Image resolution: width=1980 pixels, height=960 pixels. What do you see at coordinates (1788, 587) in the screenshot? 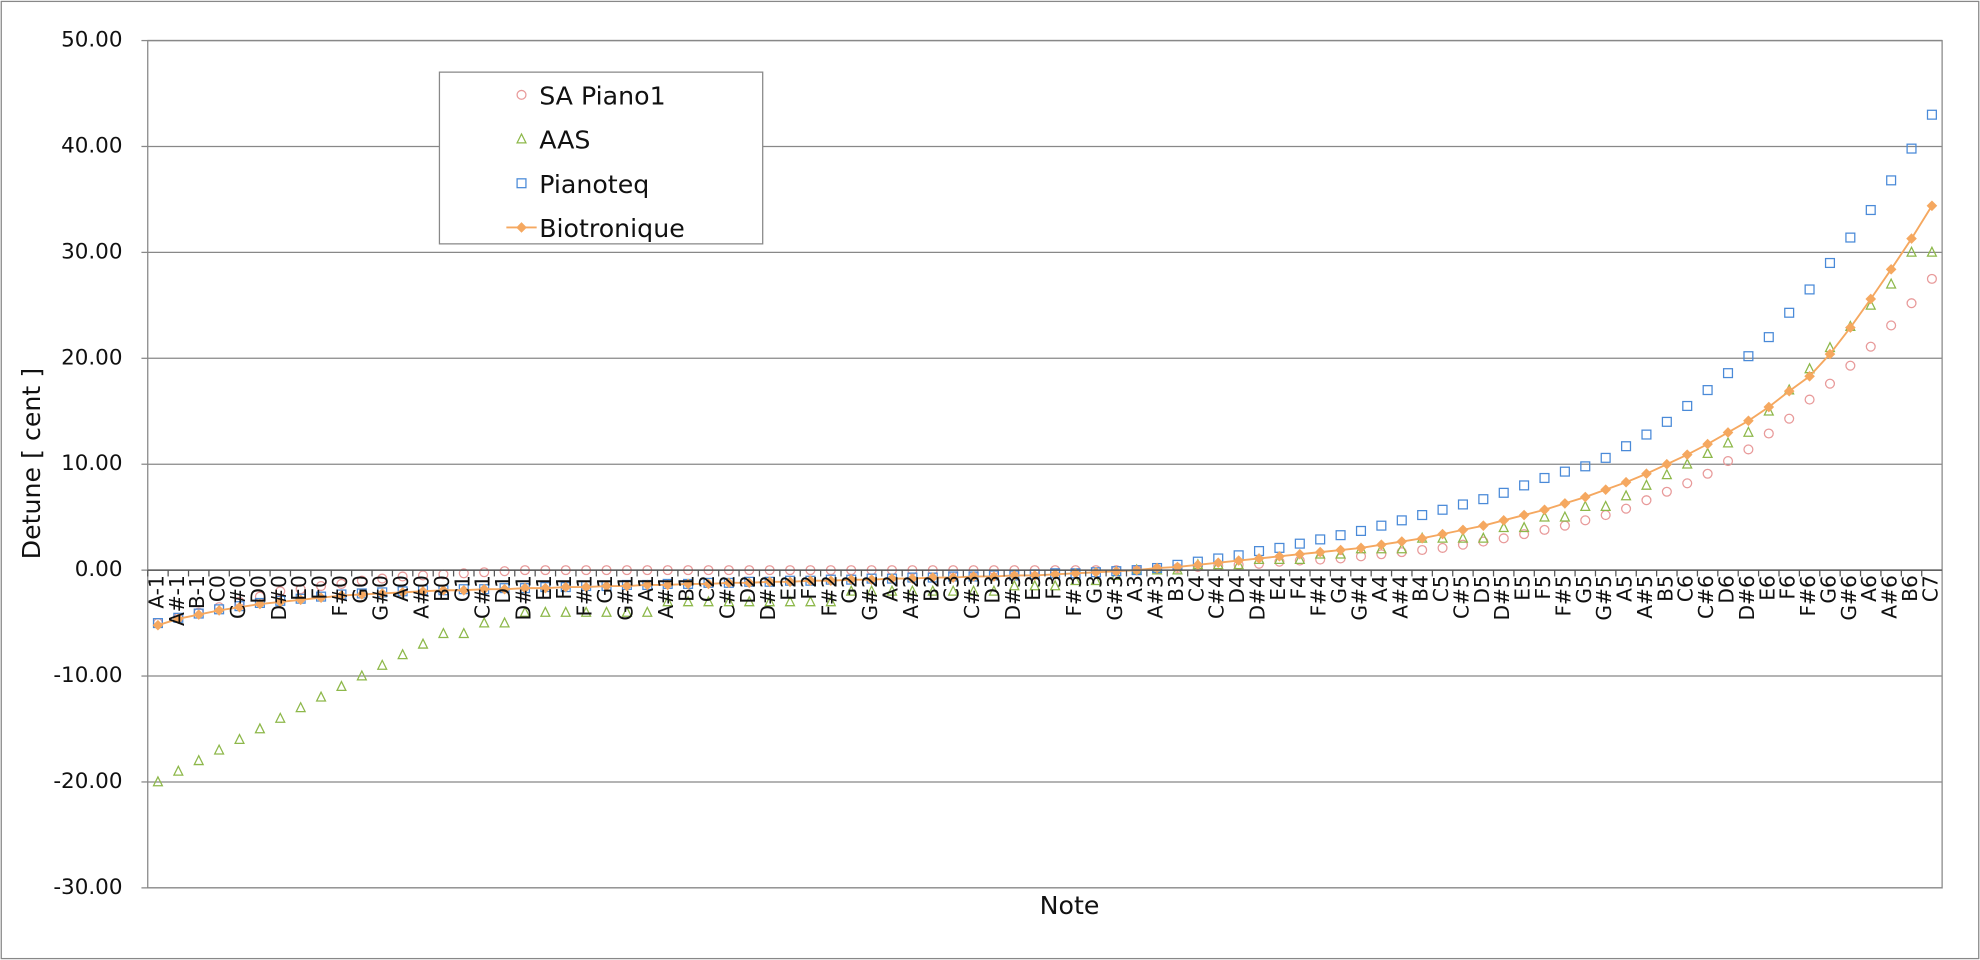
I see `x-tick-label: F6` at bounding box center [1788, 587].